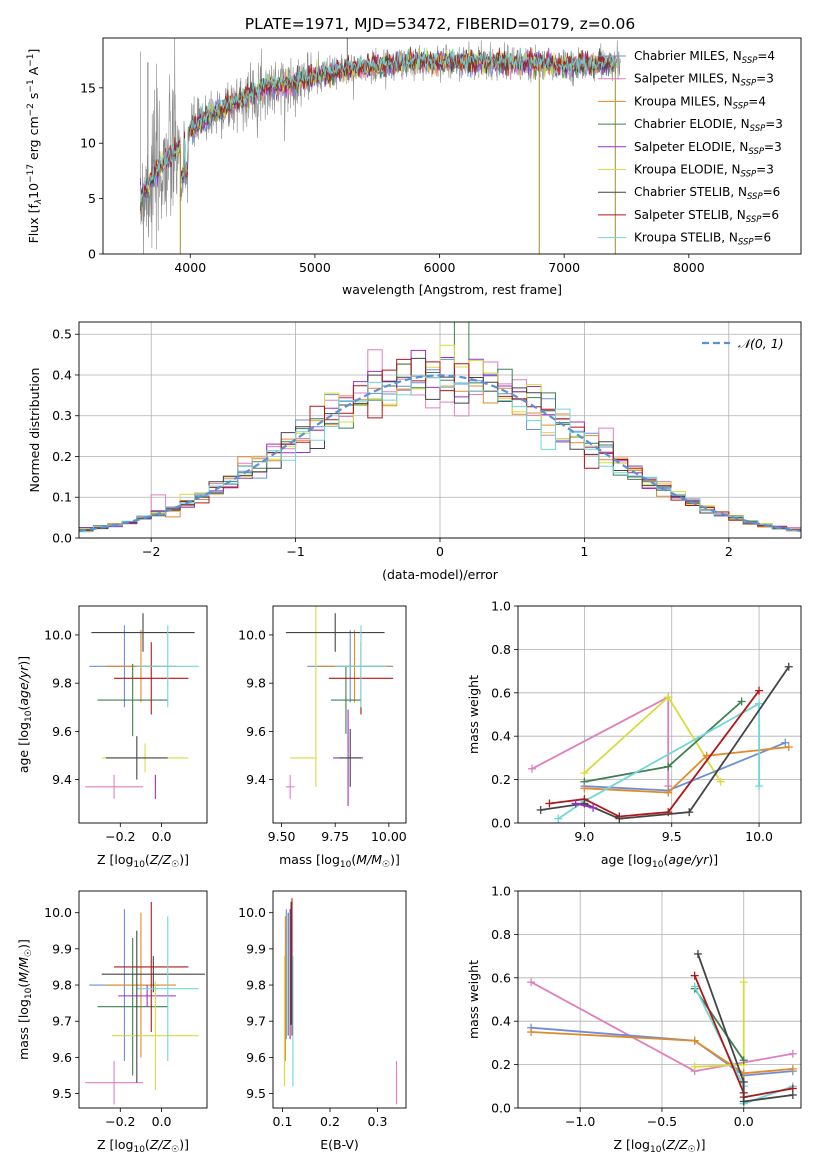  I want to click on x-tick-label: −1.0, so click(580, 1121).